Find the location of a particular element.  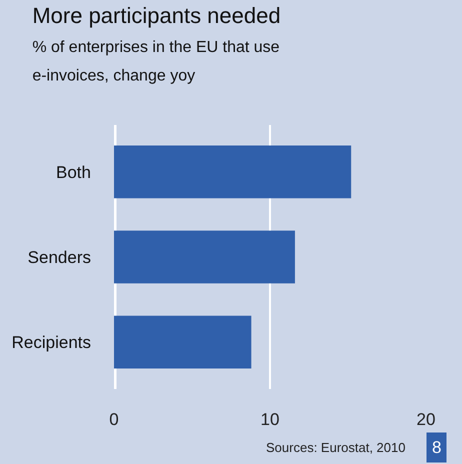

chart-title: More participants needed is located at coordinates (156, 15).